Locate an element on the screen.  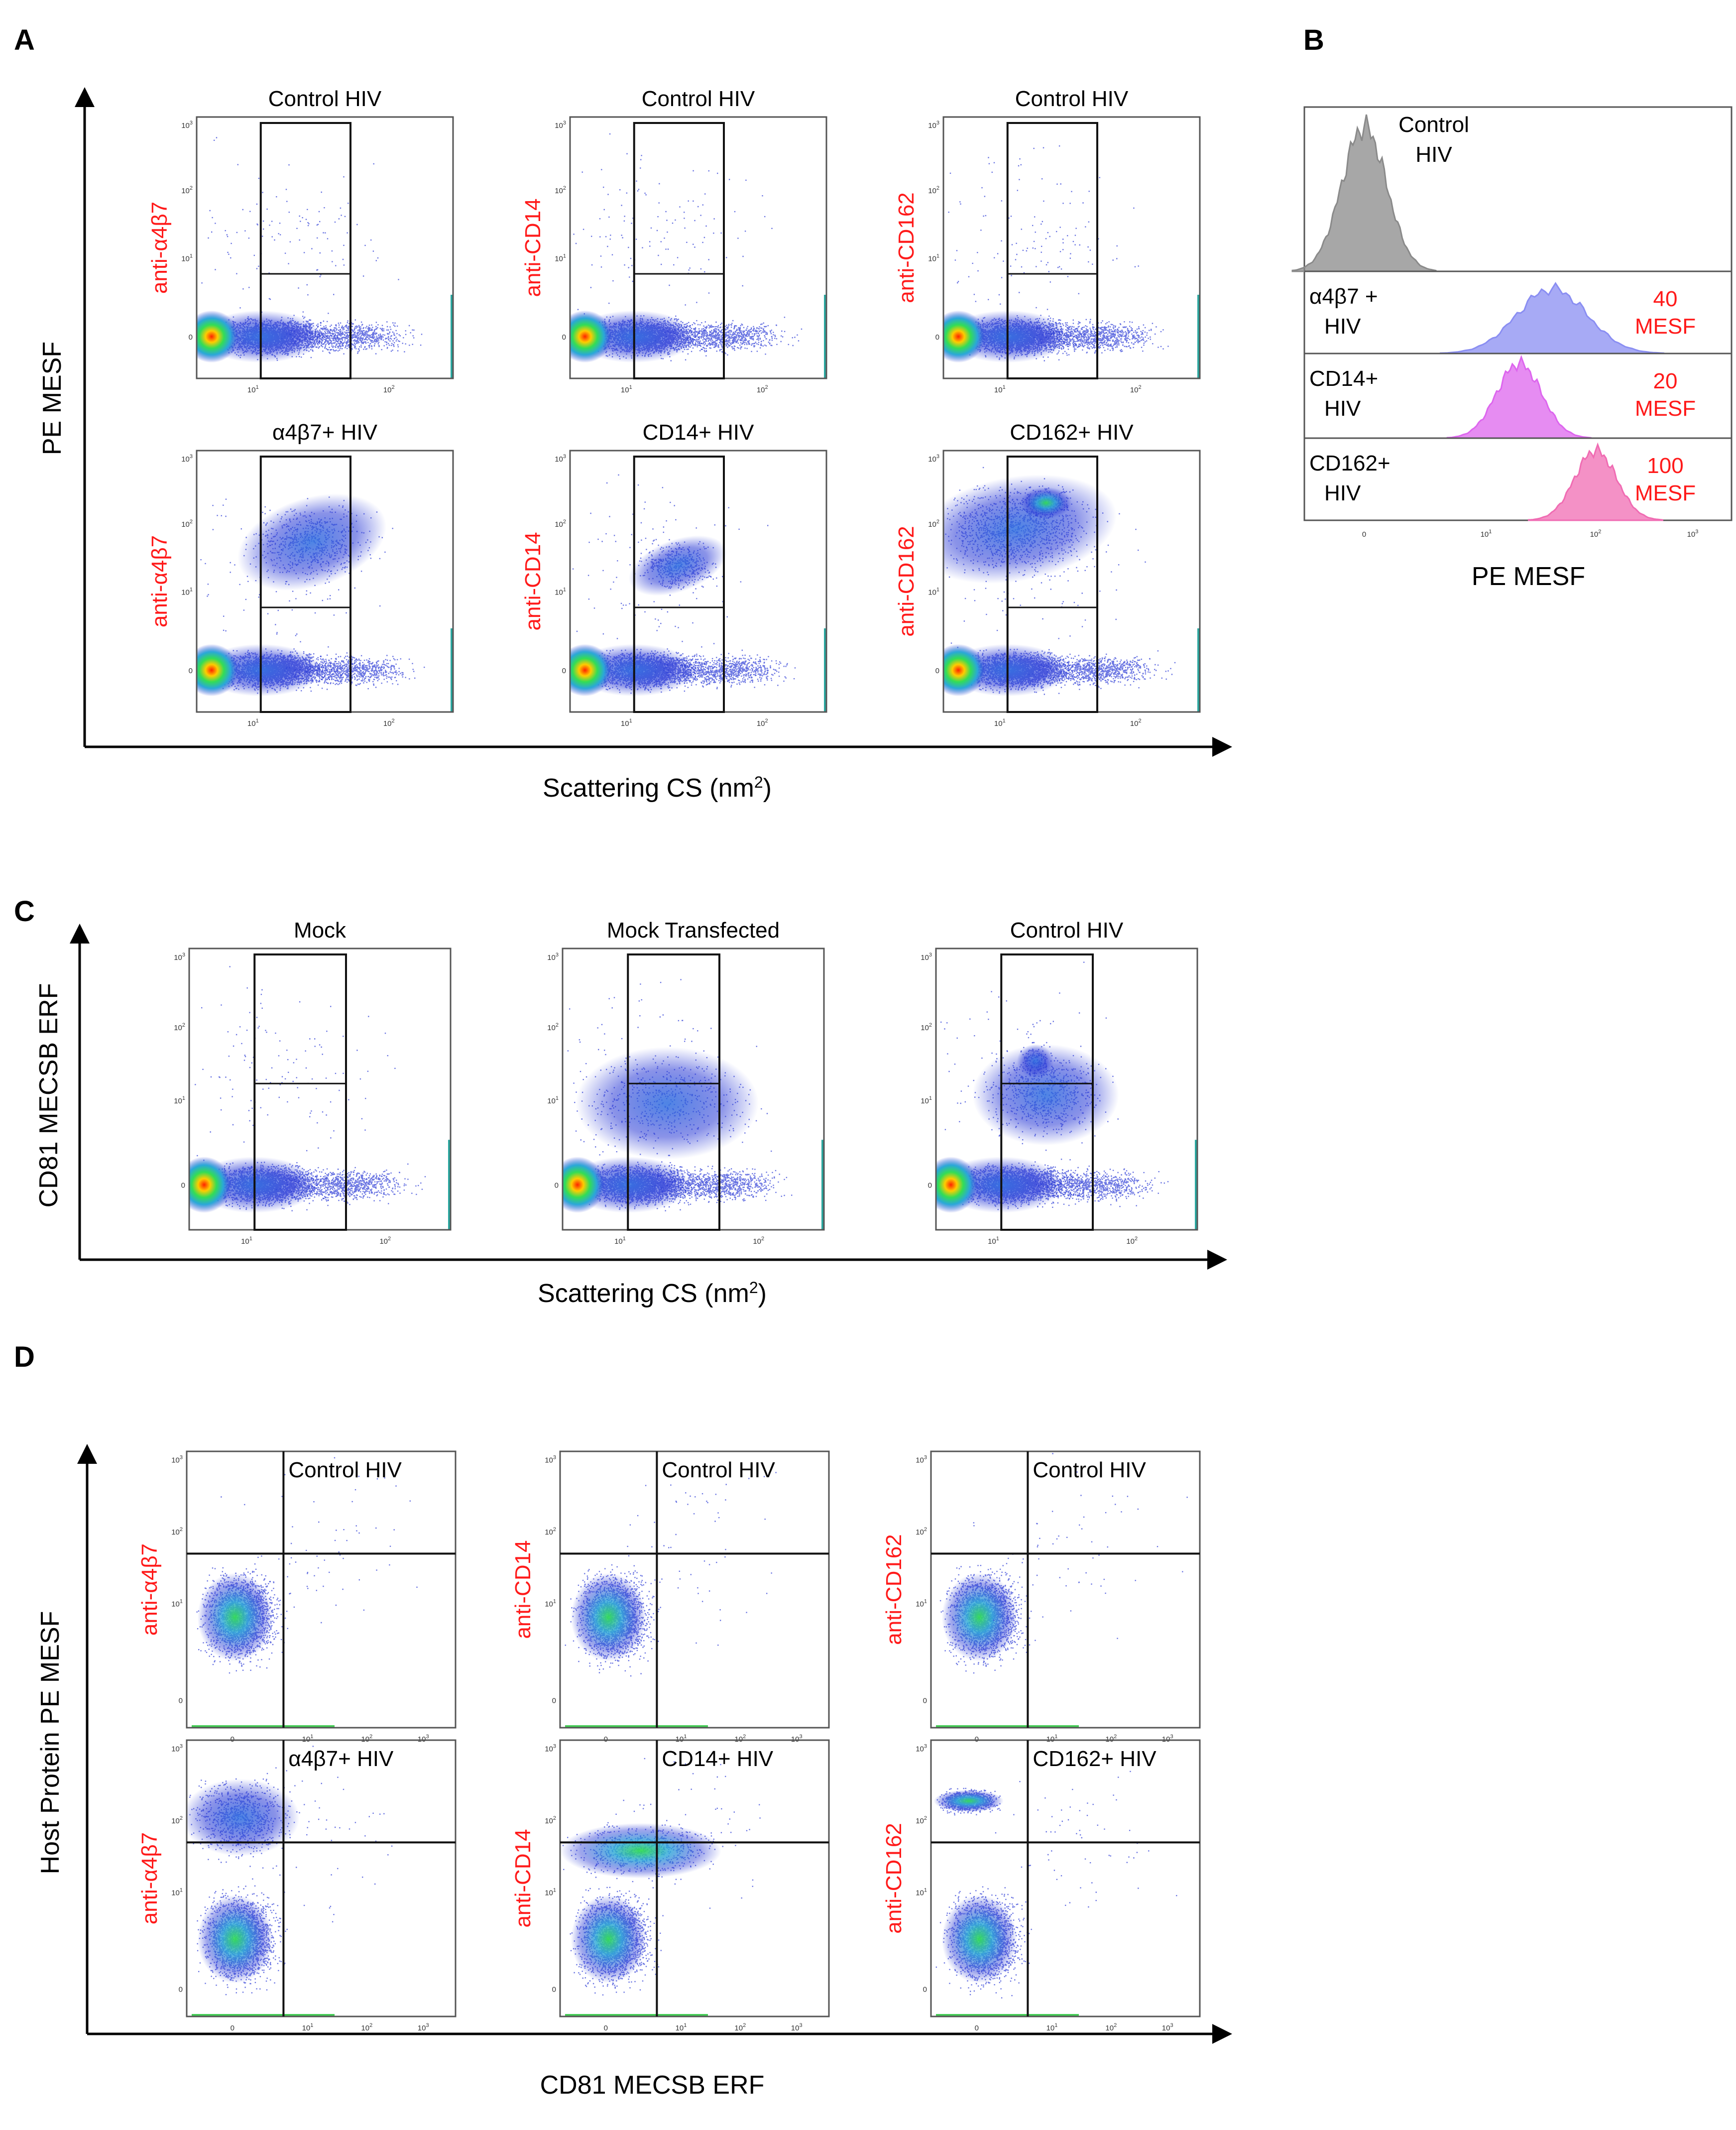
panel-c-xtick: 10² is located at coordinates (385, 1241).